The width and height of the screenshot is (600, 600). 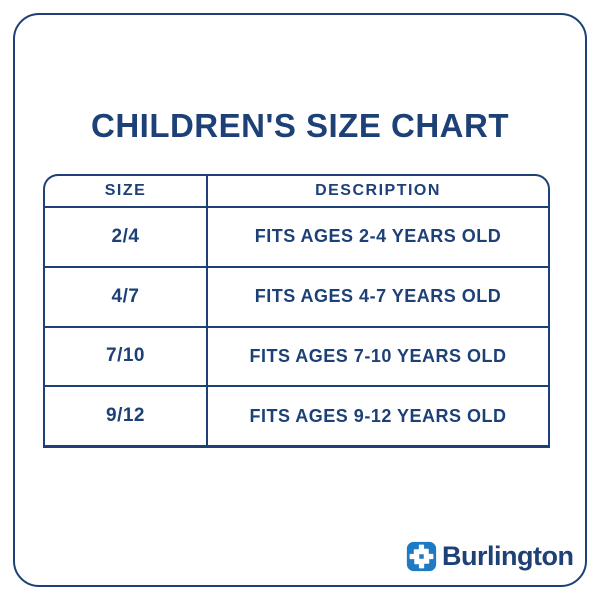 What do you see at coordinates (296, 191) in the screenshot?
I see `table-header-row: SIZE DESCRIPTION` at bounding box center [296, 191].